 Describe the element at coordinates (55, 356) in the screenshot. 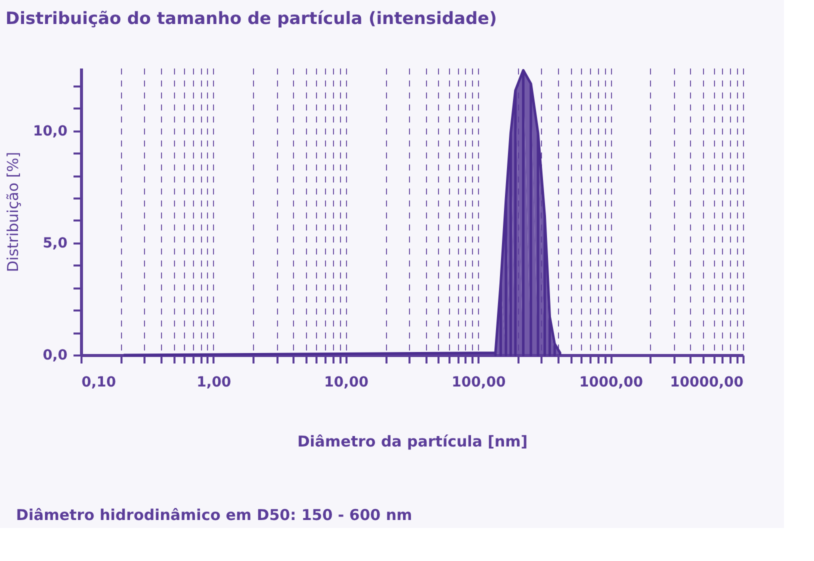

I see `y-tick-label: 0,0` at that location.